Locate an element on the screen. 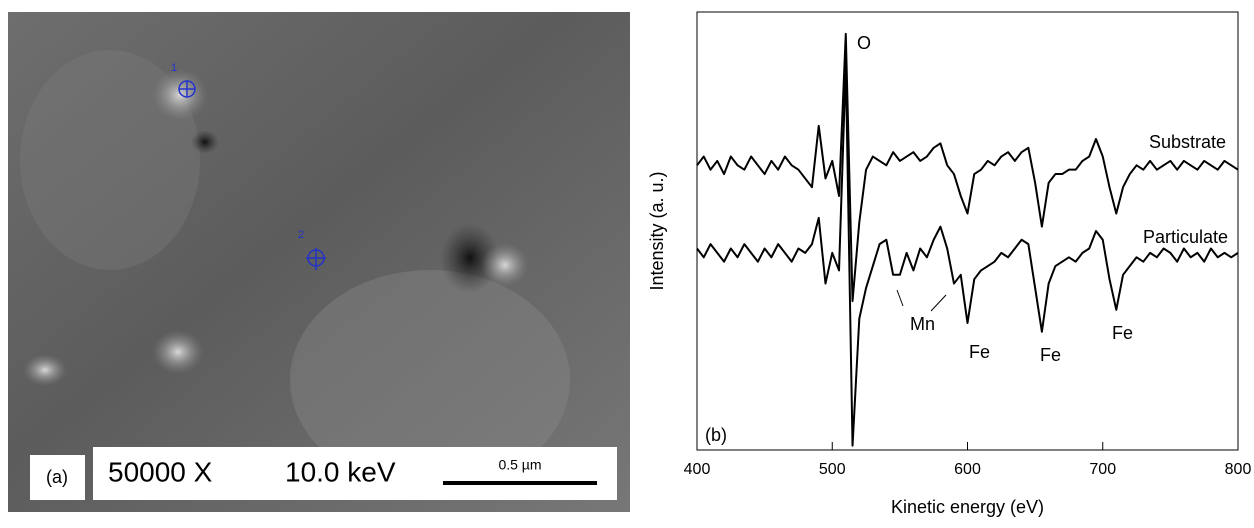 This screenshot has width=1254, height=528. panel-label: (a) is located at coordinates (57, 477).